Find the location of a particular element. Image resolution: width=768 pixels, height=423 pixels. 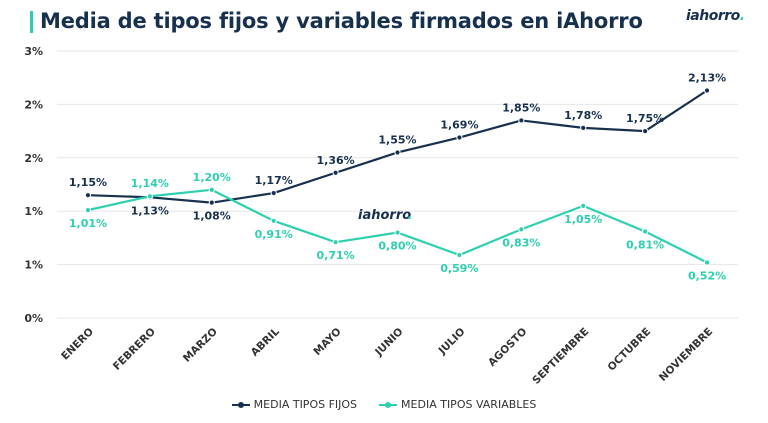

legend-item-fijos: MEDIA TIPOS FIJOS is located at coordinates (294, 404).